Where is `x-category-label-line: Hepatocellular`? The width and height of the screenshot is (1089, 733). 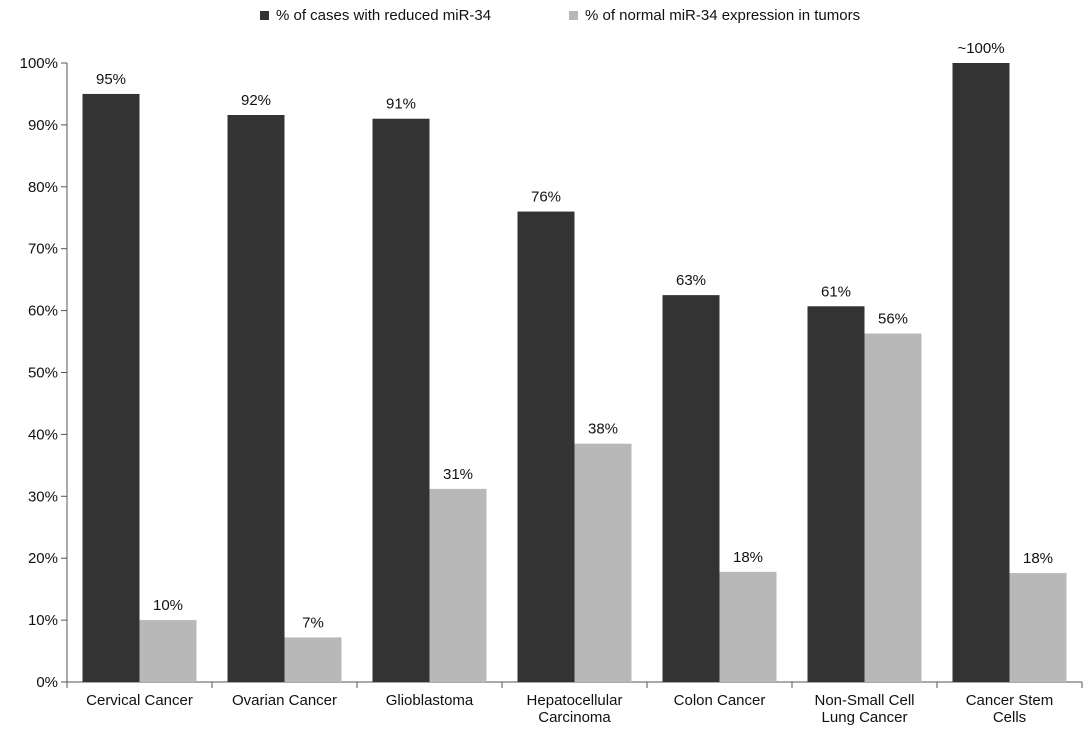 x-category-label-line: Hepatocellular is located at coordinates (575, 700).